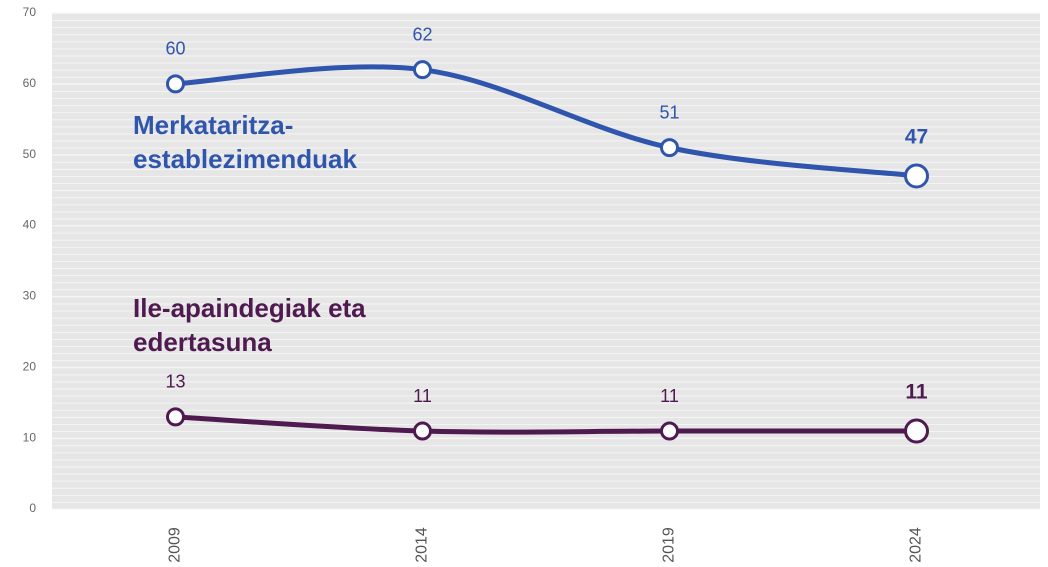 This screenshot has height=567, width=1048. What do you see at coordinates (30, 296) in the screenshot?
I see `y-tick-label: 30` at bounding box center [30, 296].